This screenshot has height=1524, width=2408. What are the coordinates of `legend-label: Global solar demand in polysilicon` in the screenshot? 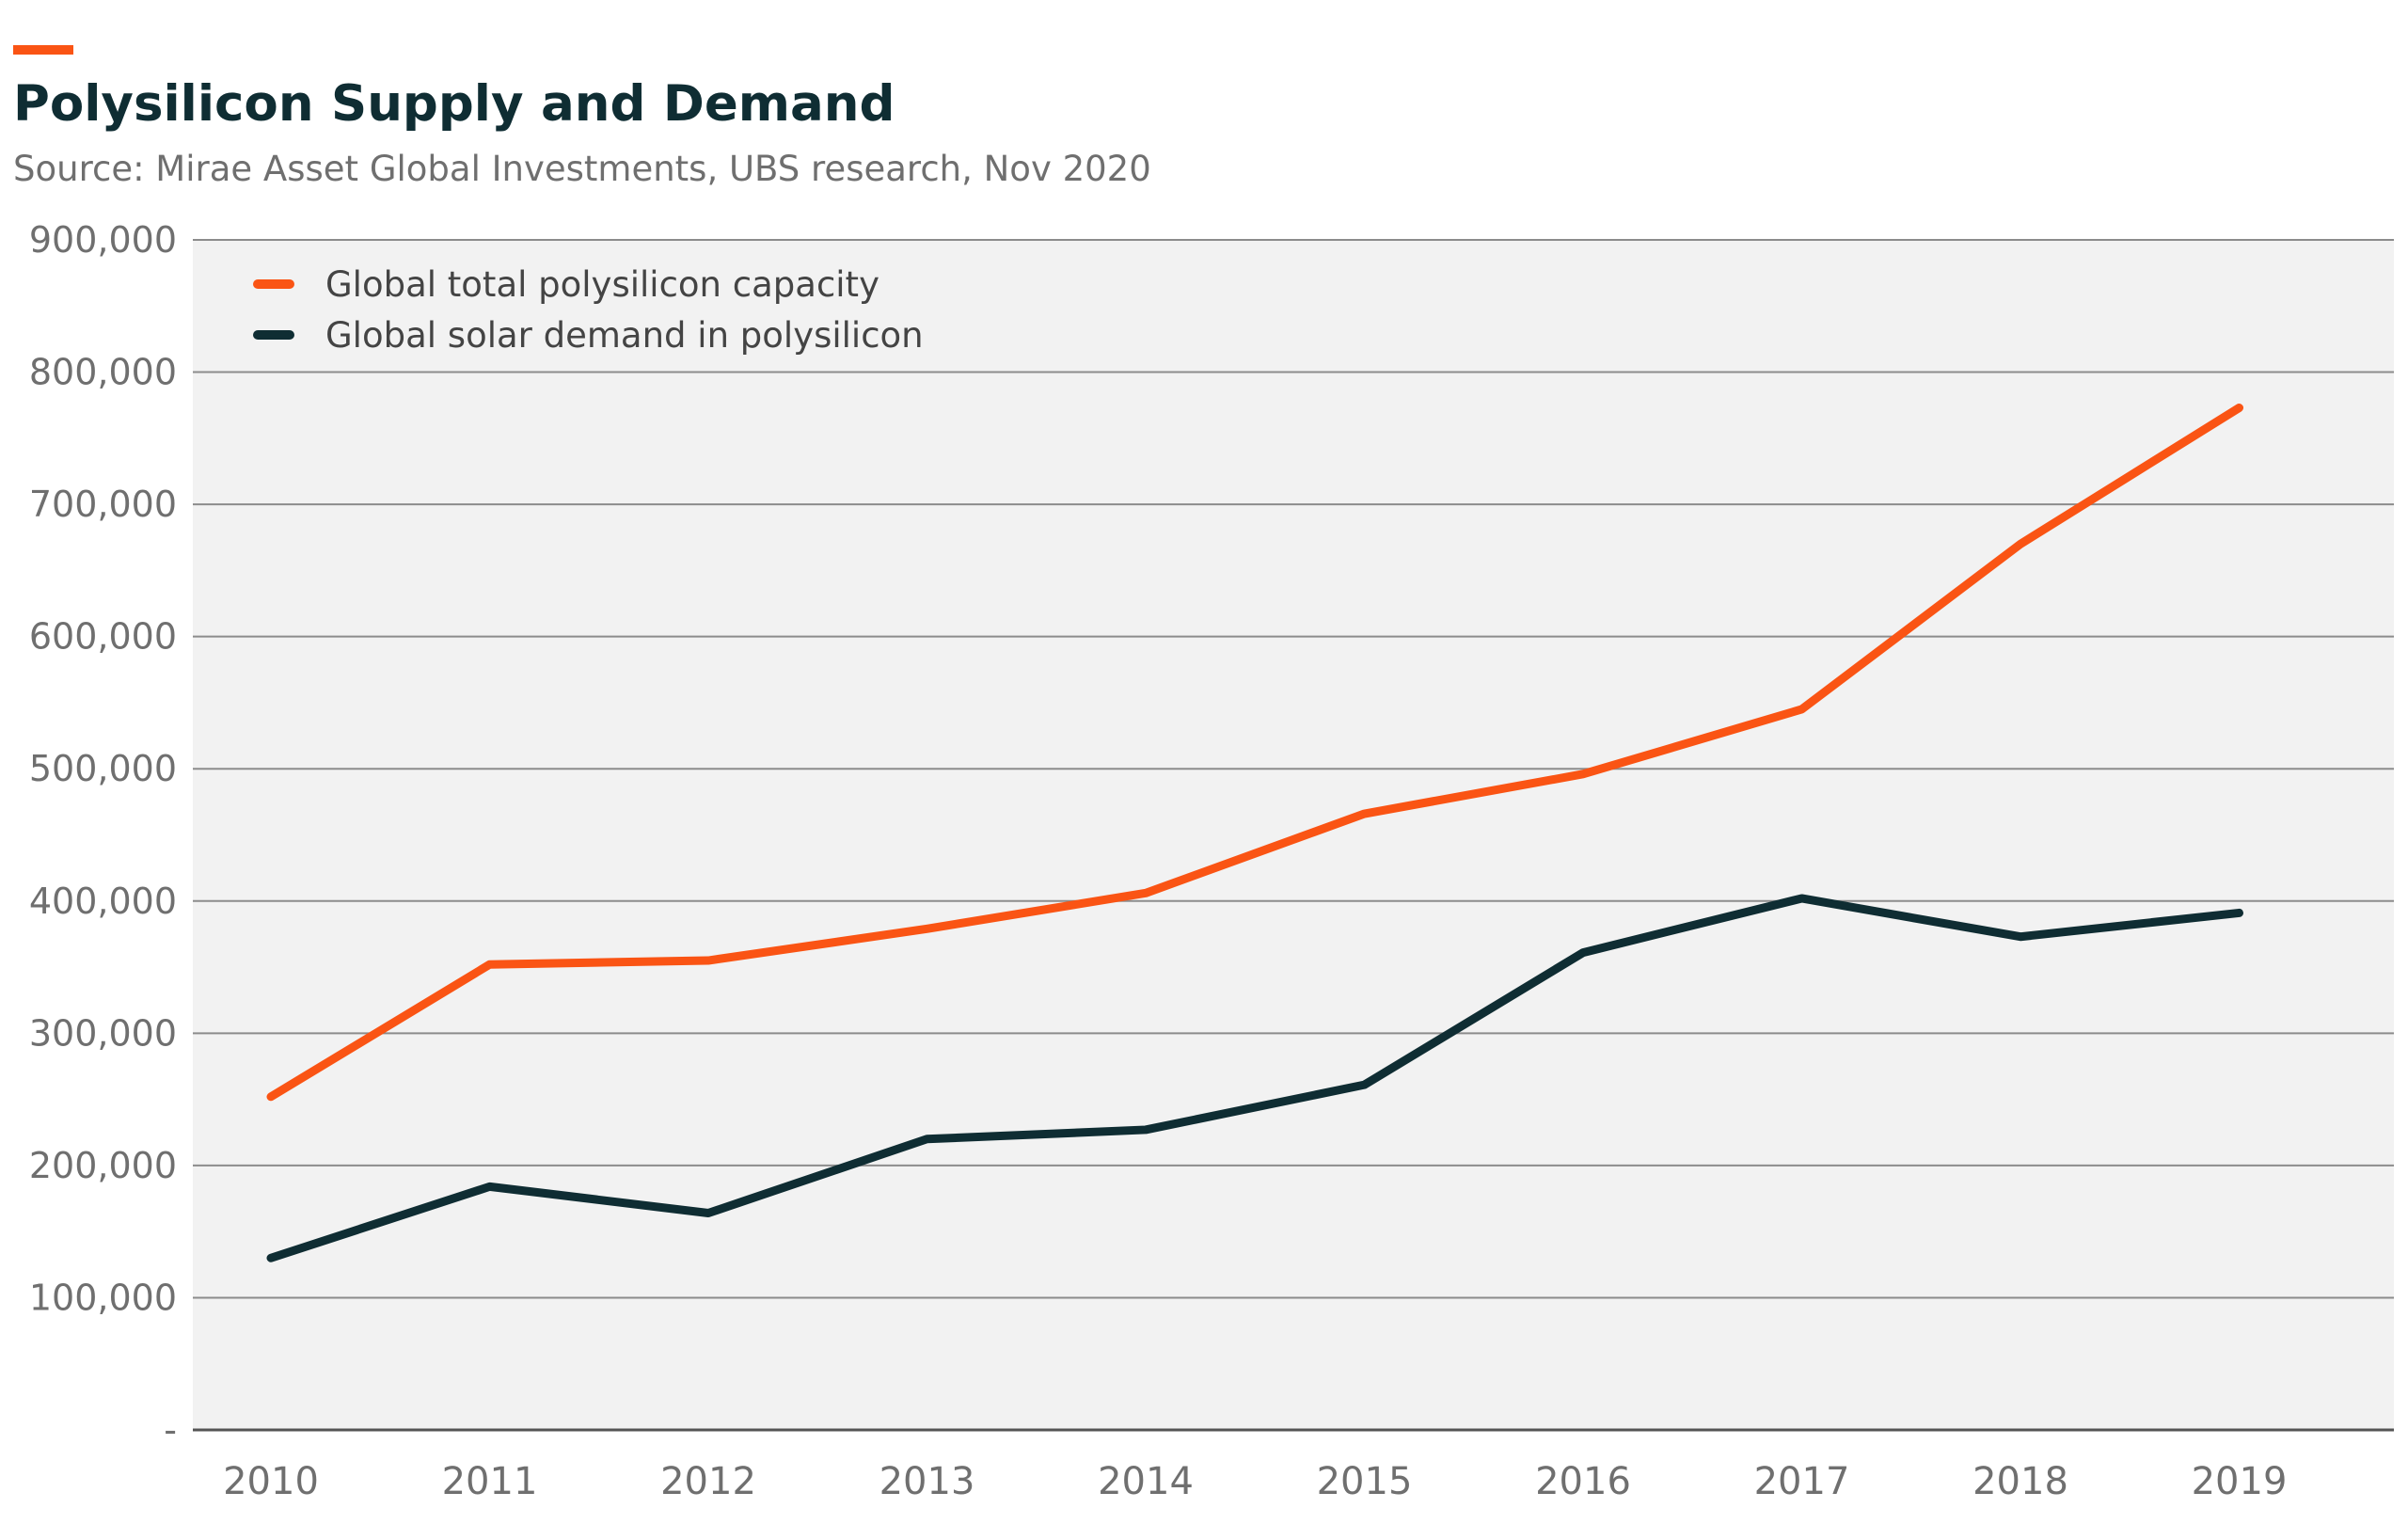 It's located at (624, 336).